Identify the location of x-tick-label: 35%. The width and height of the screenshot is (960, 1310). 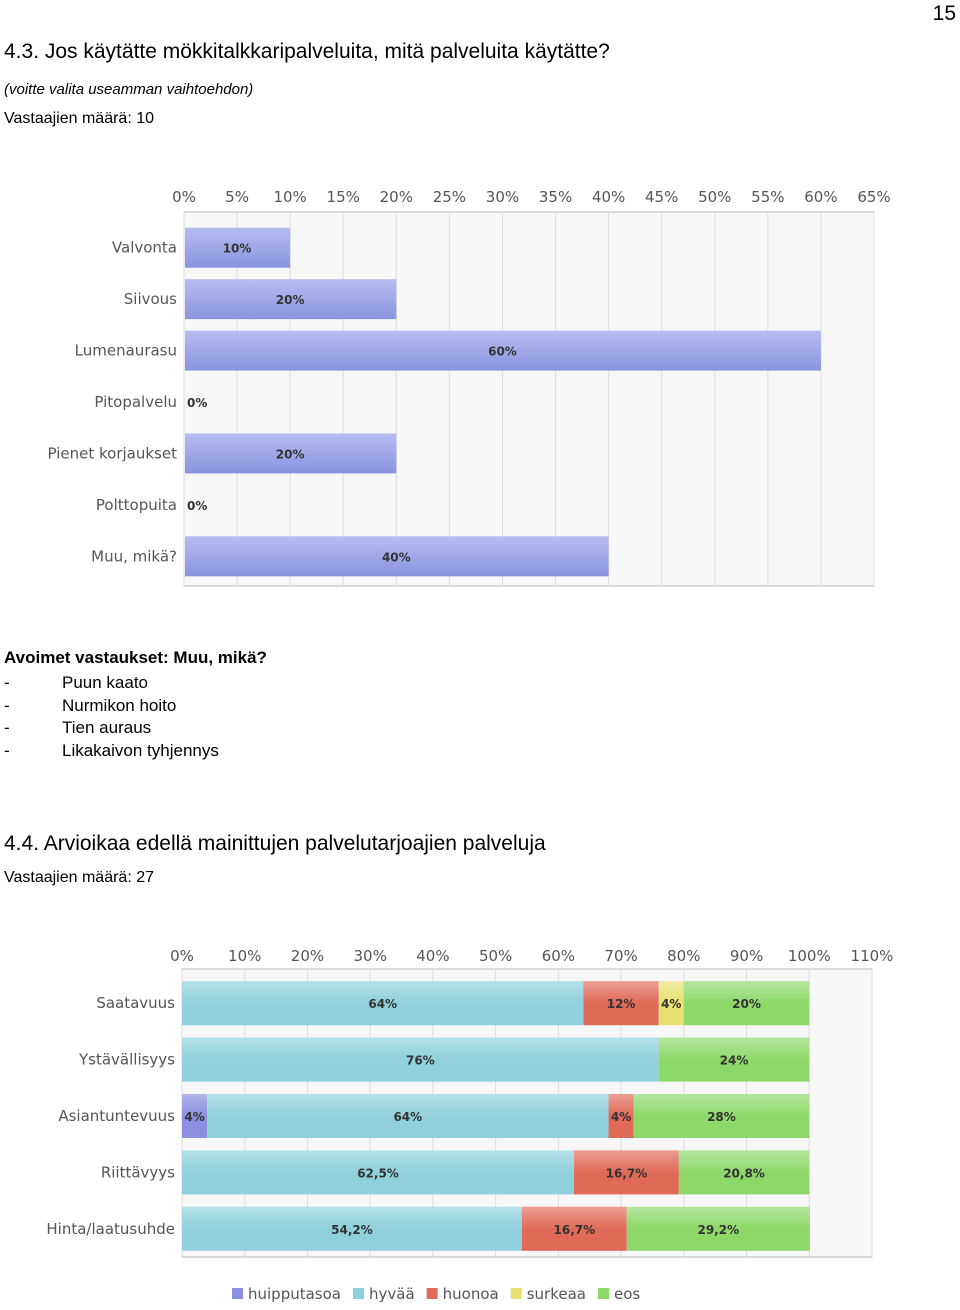
(555, 197).